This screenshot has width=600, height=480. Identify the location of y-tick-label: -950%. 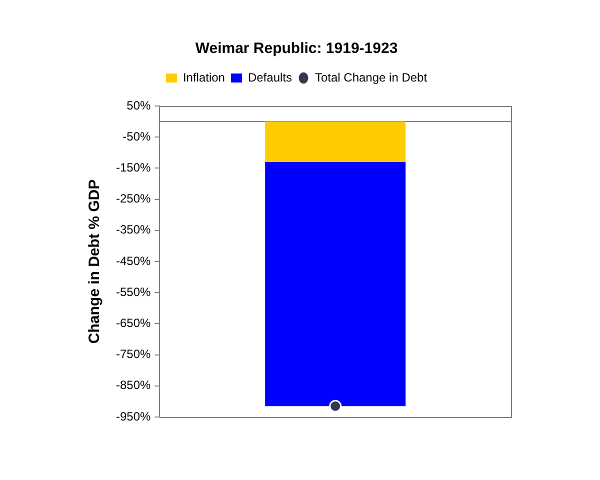
(134, 416).